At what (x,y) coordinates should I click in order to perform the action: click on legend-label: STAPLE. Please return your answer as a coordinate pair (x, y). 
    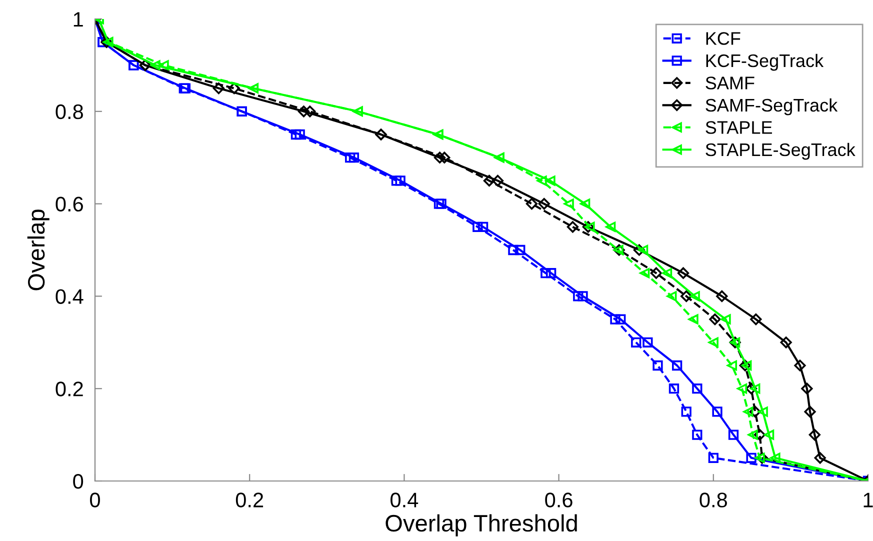
    Looking at the image, I should click on (739, 127).